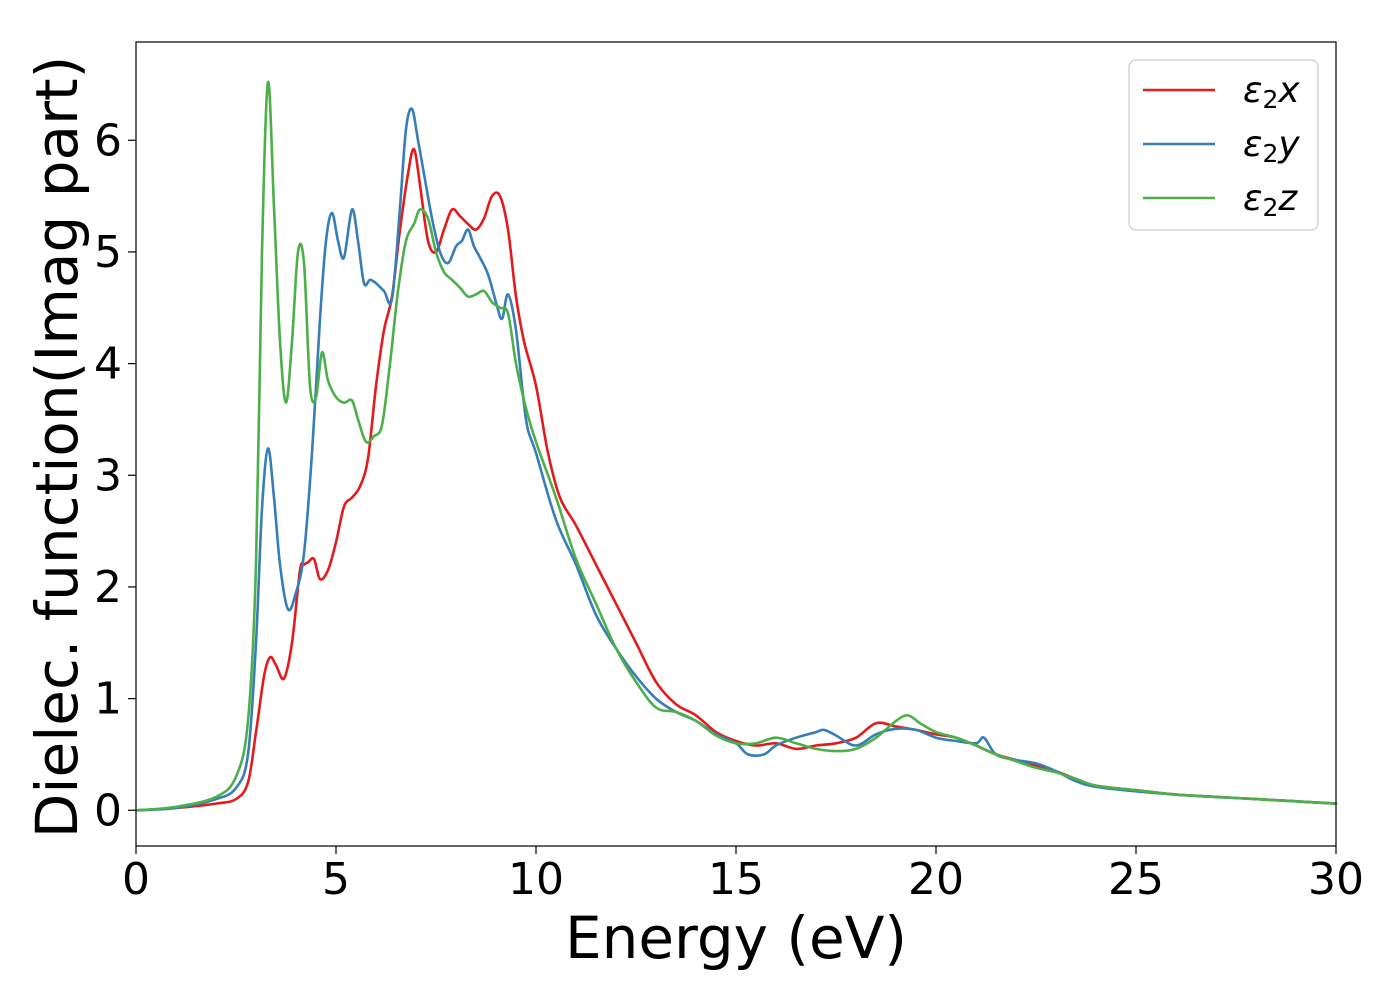  I want to click on legend-label: ε2y, so click(1271, 146).